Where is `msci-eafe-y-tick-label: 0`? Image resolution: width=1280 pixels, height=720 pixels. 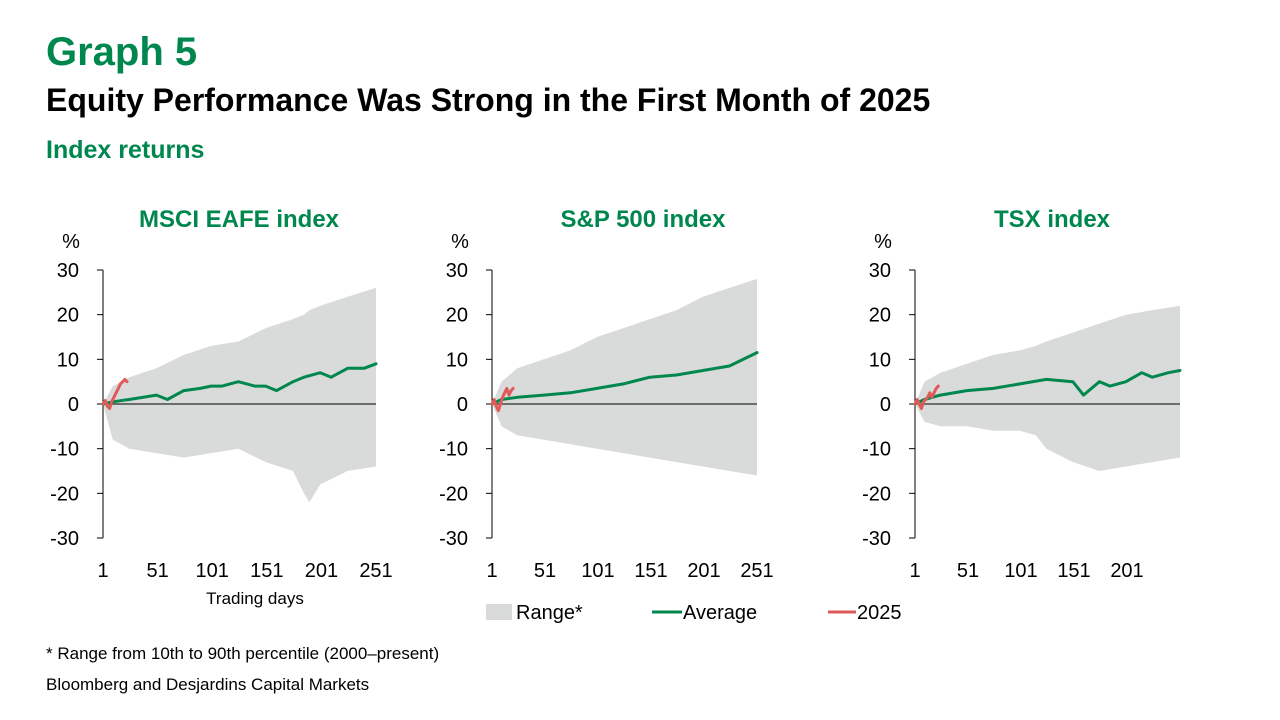
msci-eafe-y-tick-label: 0 is located at coordinates (73, 405).